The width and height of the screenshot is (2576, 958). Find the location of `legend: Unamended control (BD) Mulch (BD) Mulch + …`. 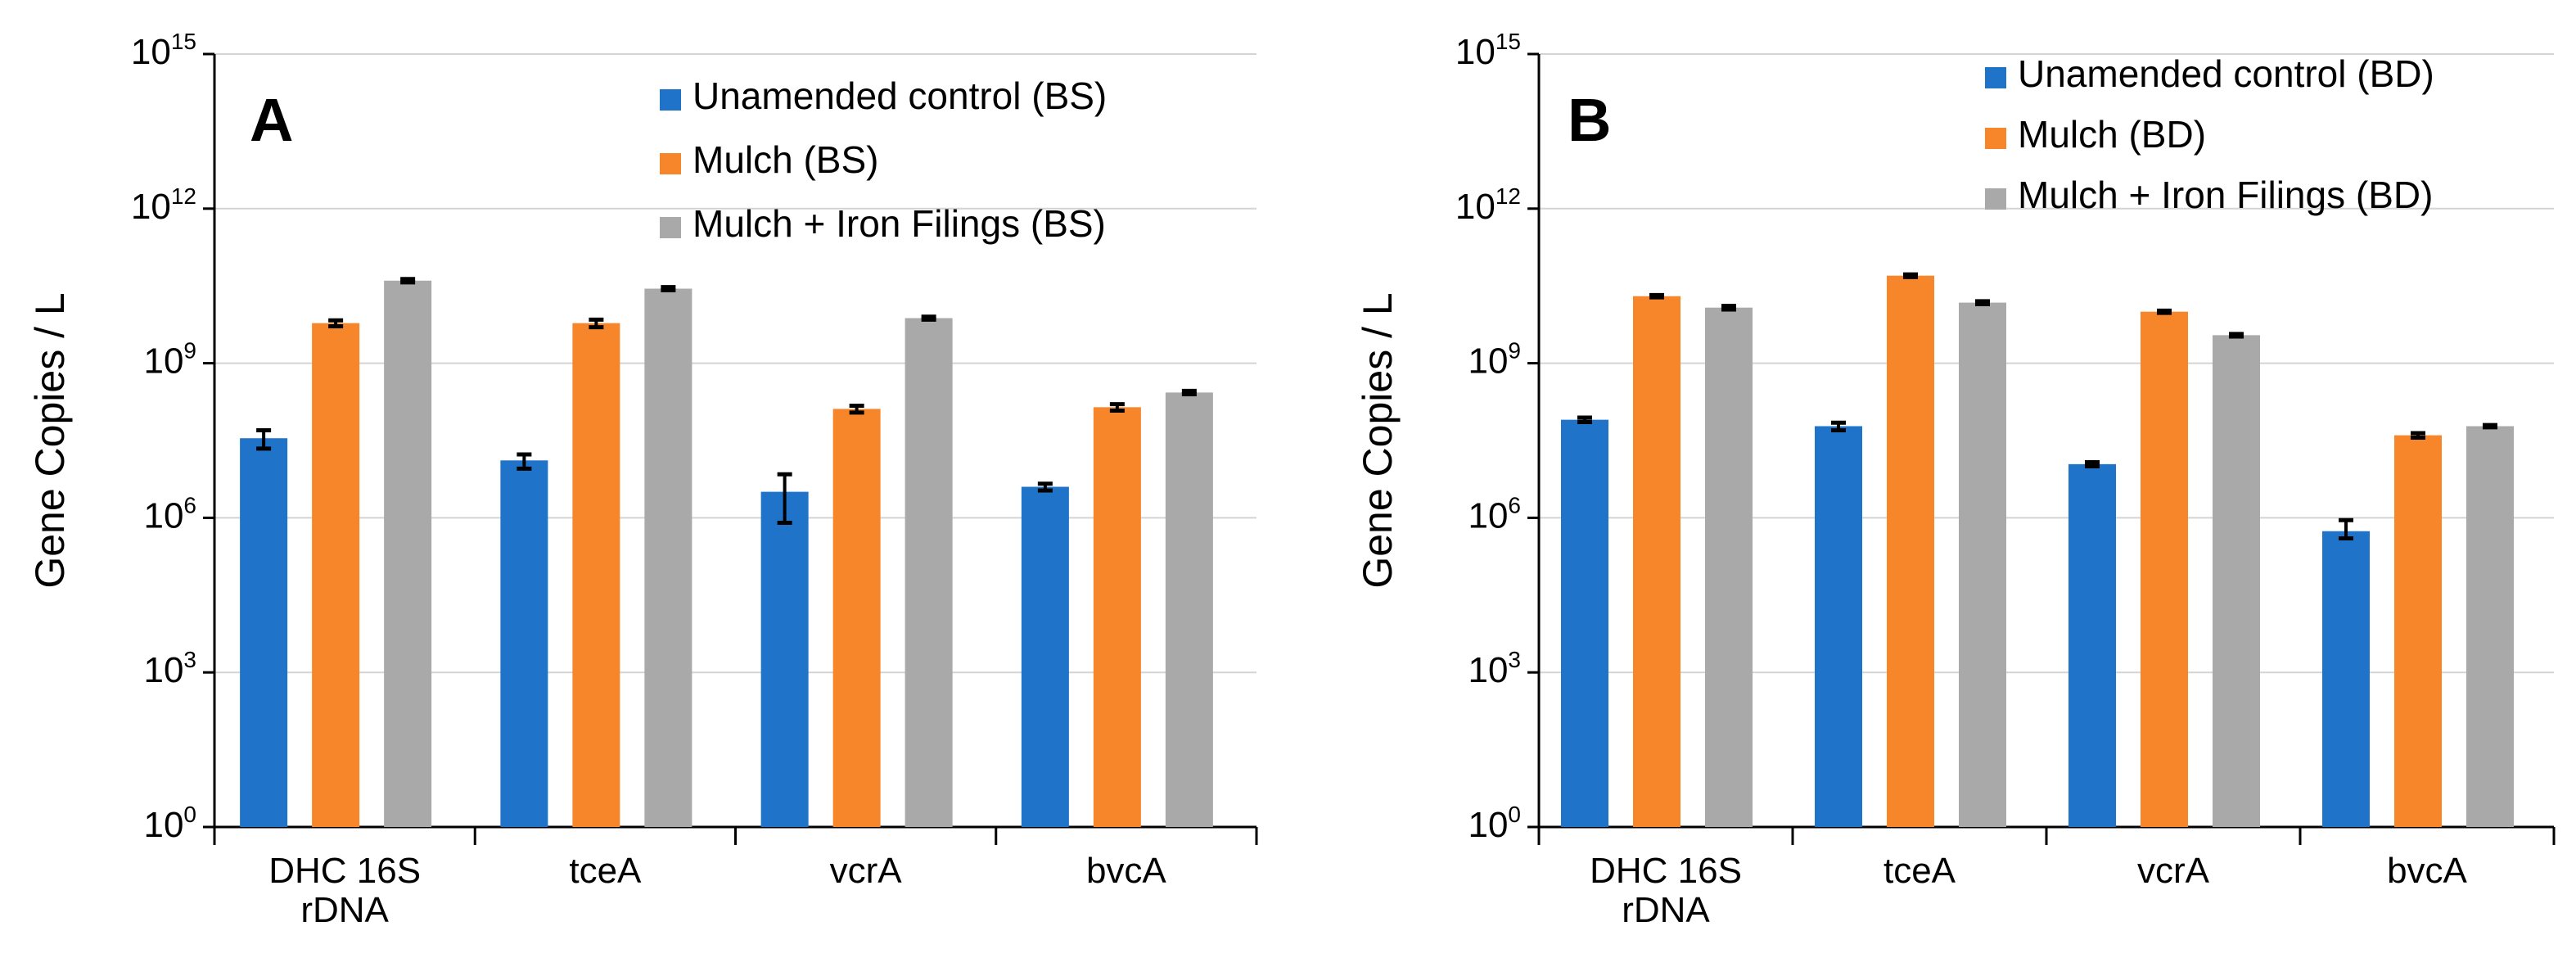

legend: Unamended control (BD) Mulch (BD) Mulch + … is located at coordinates (2209, 134).